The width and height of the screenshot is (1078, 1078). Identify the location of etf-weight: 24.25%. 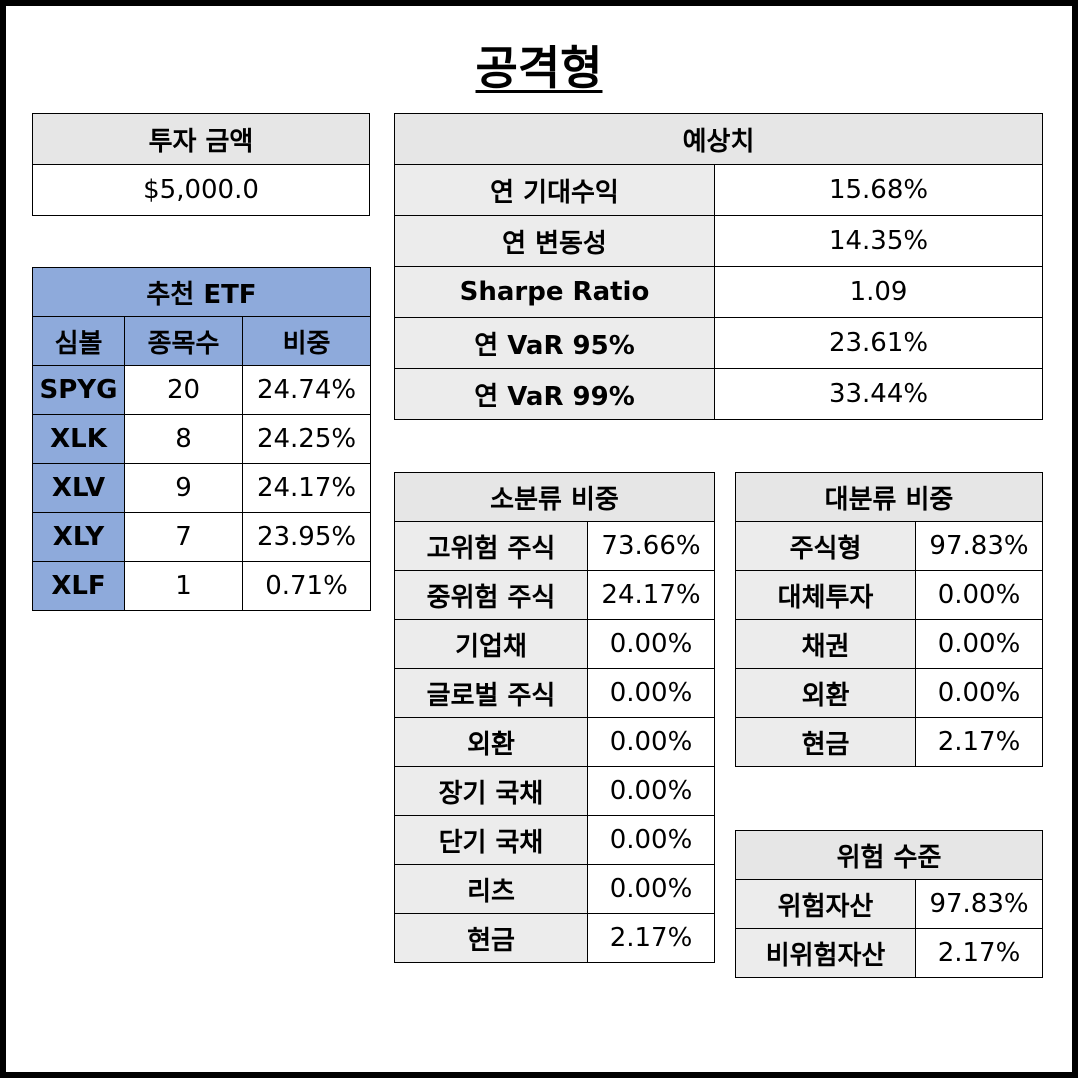
(306, 439).